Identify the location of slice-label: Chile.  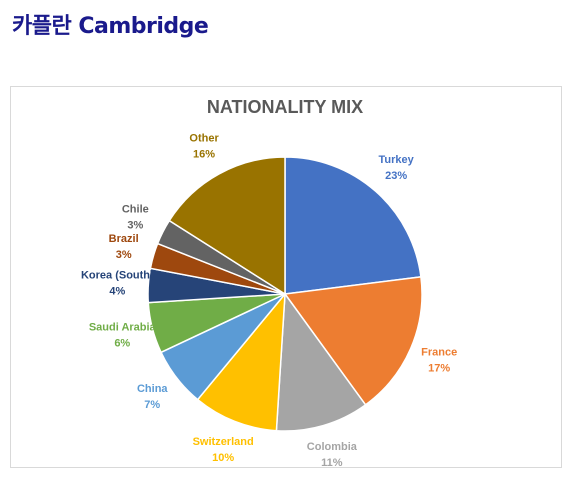
(135, 210).